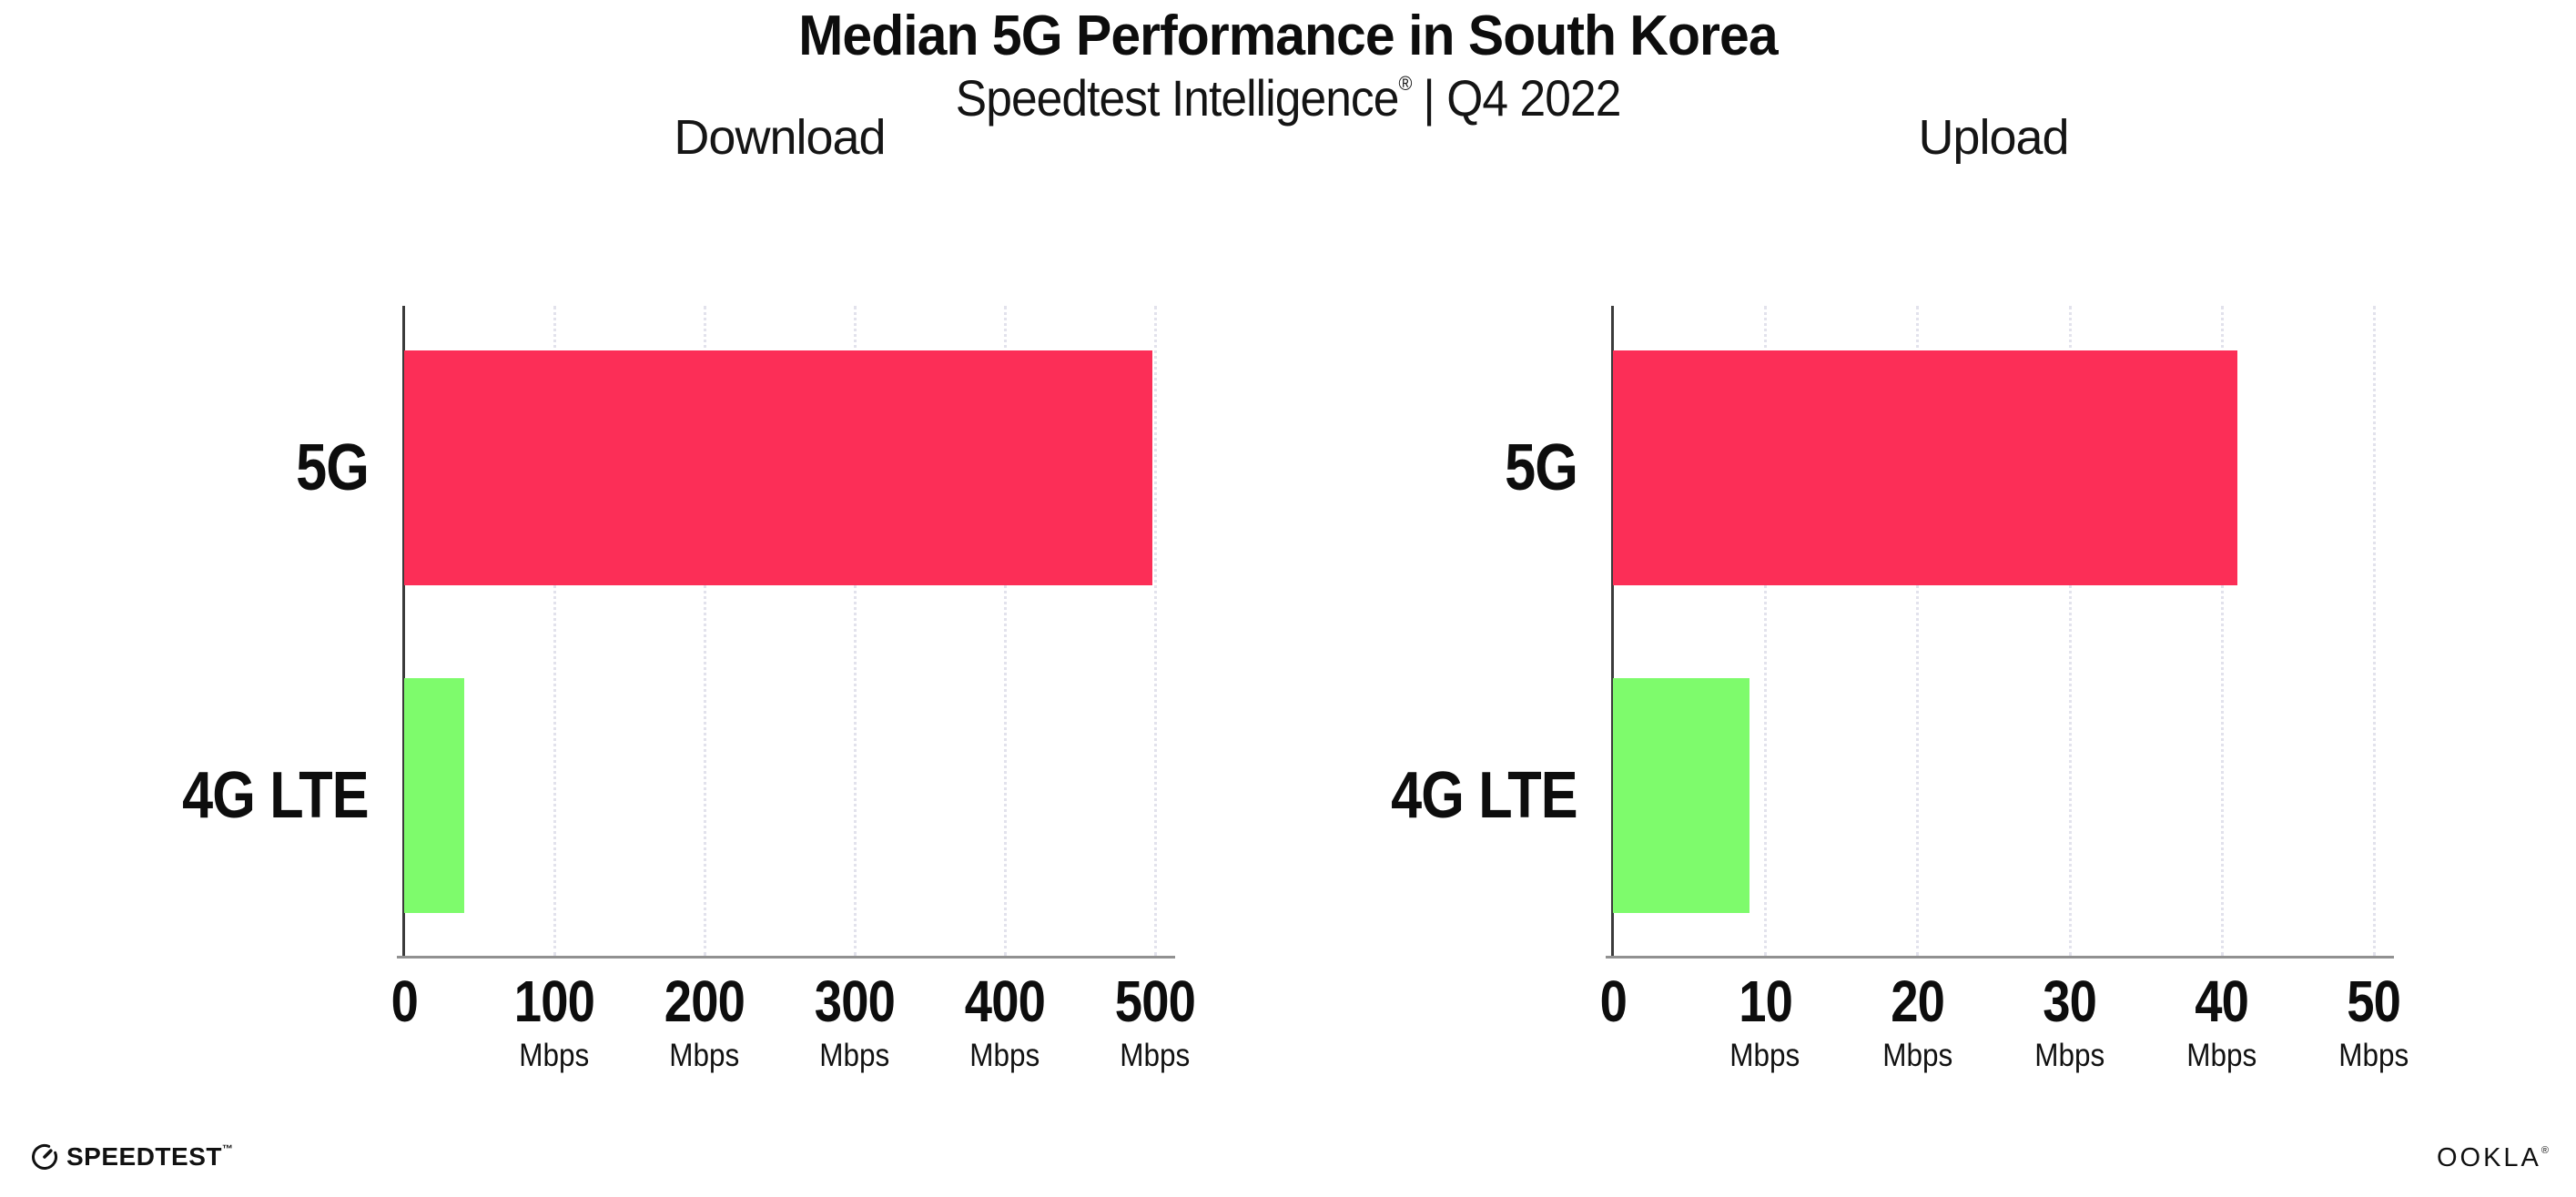 This screenshot has height=1197, width=2576. I want to click on x-tick-label-50: 50 Mbps, so click(2374, 1021).